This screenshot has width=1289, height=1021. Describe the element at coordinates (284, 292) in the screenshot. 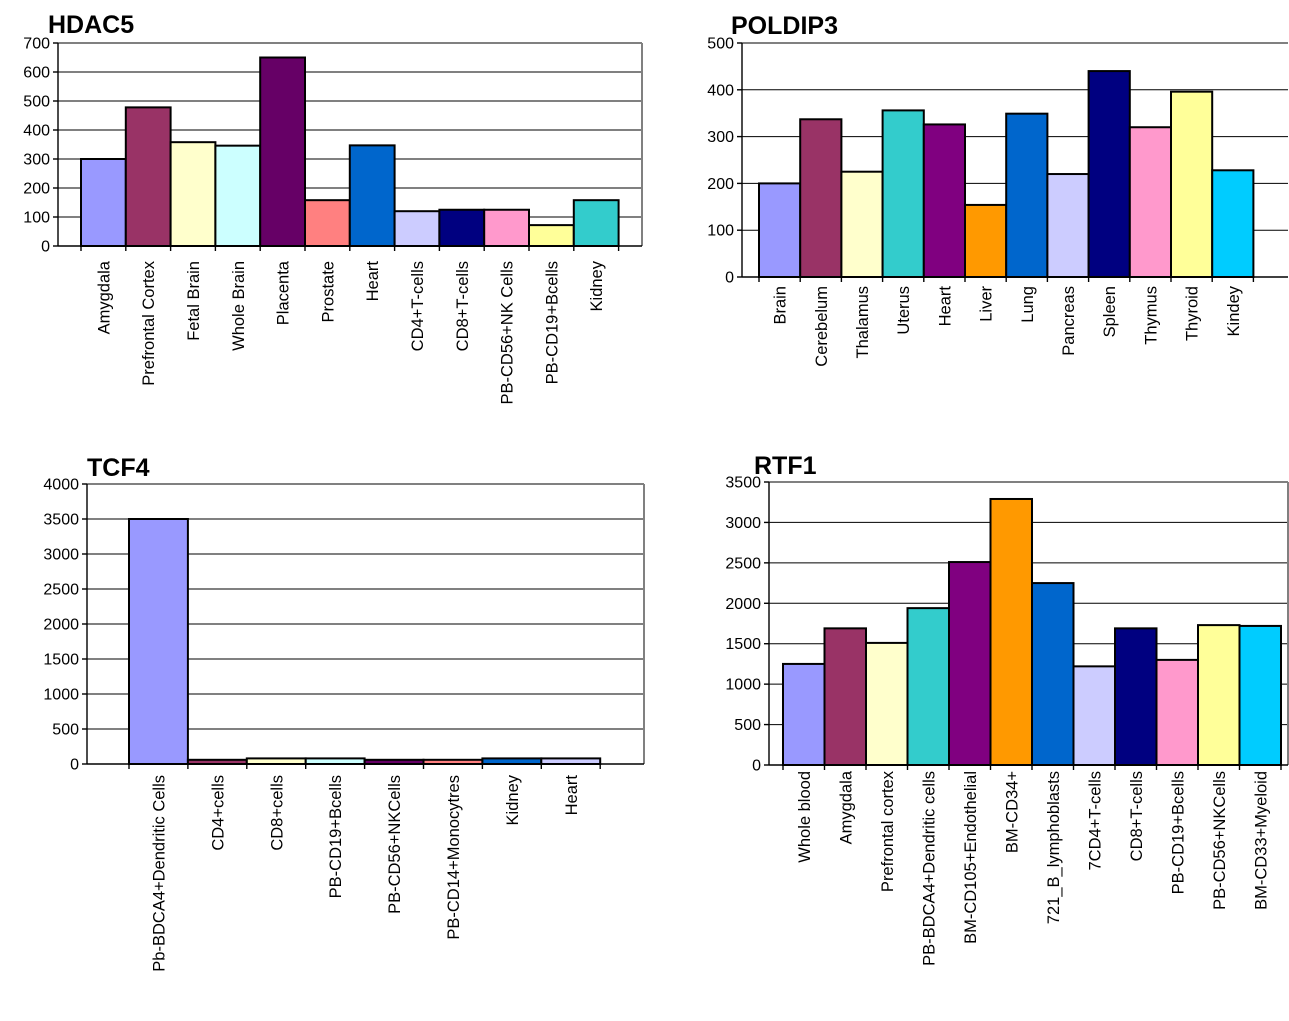

I see `category-label: Placenta` at that location.